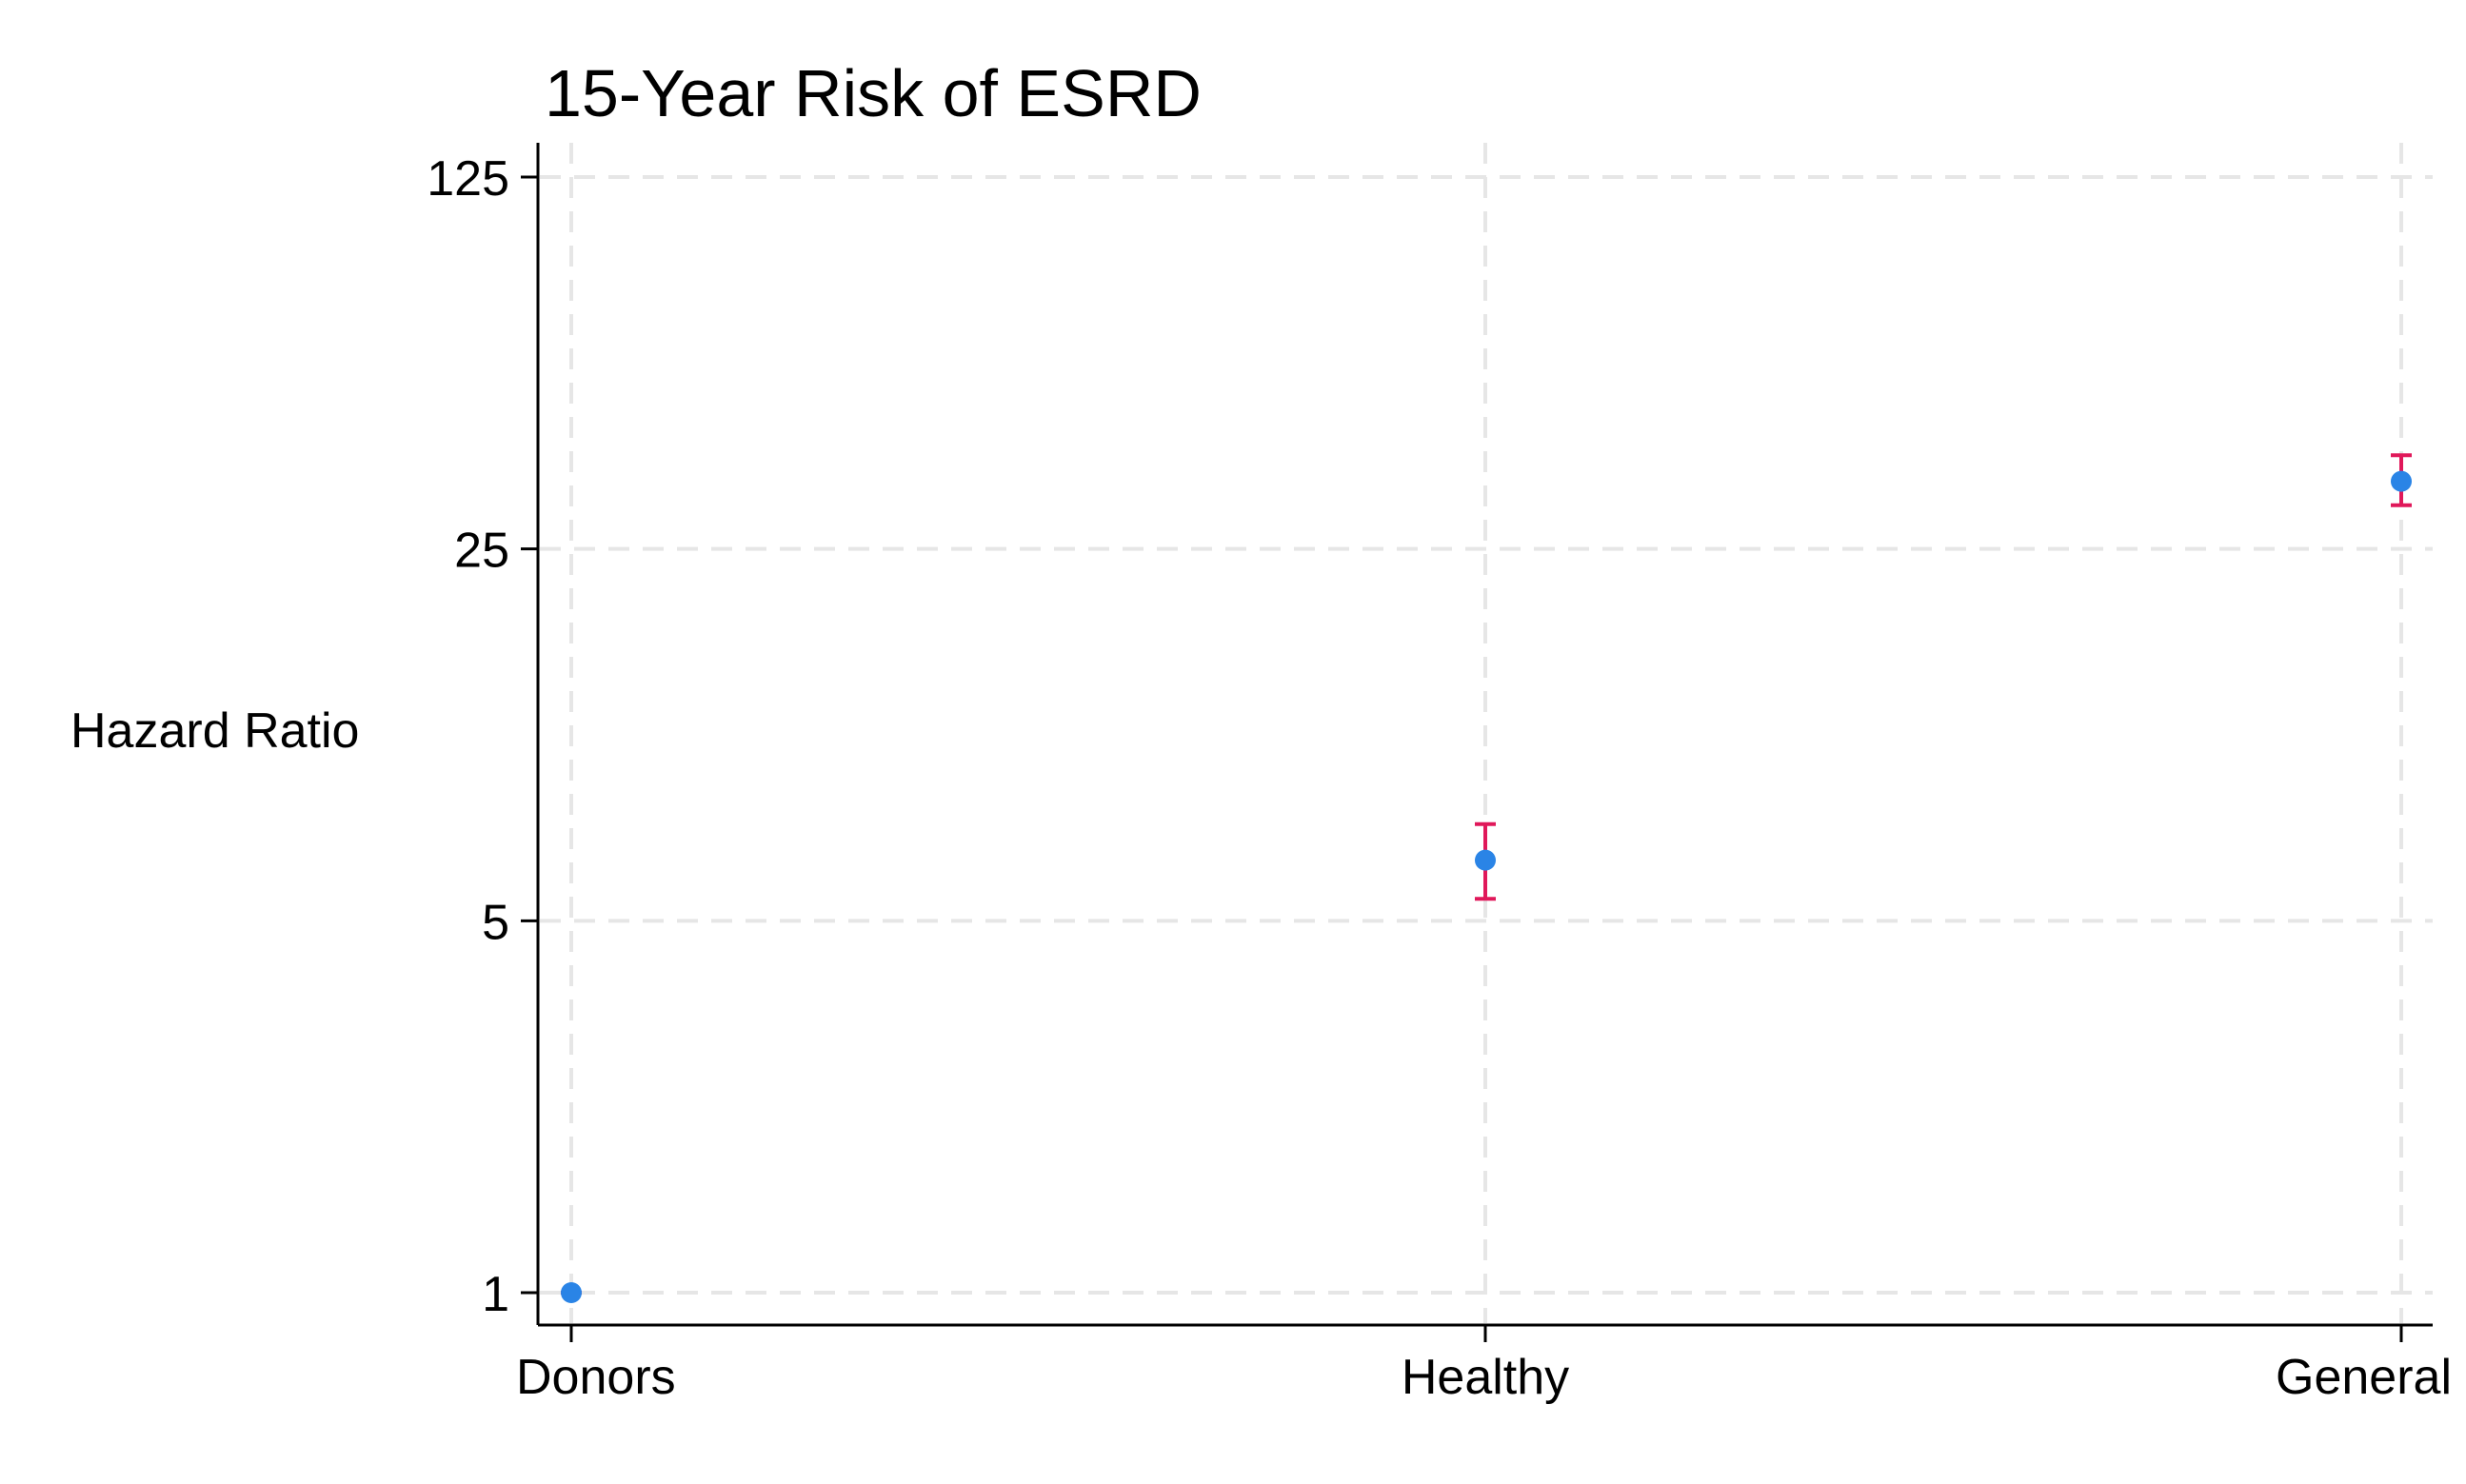 This screenshot has width=2466, height=1484. What do you see at coordinates (481, 551) in the screenshot?
I see `y-tick-label: 25` at bounding box center [481, 551].